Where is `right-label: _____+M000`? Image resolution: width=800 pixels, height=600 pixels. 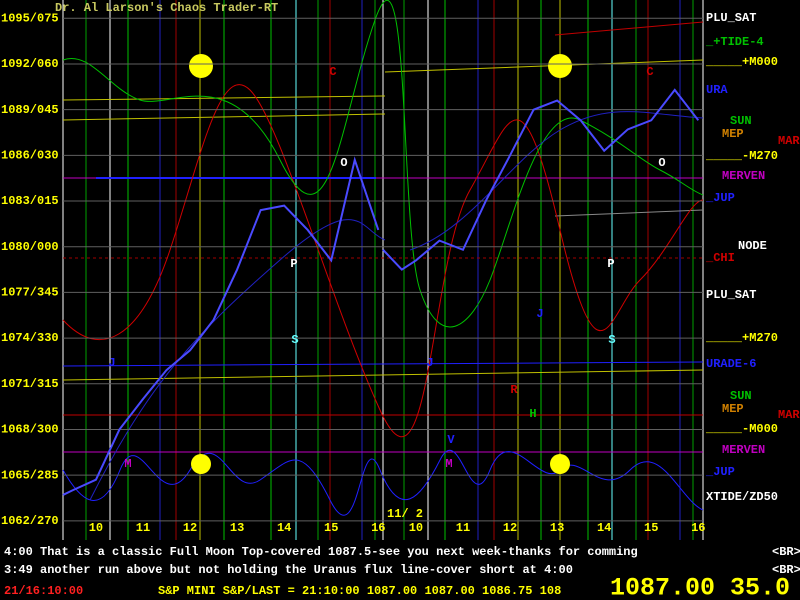 right-label: _____+M000 is located at coordinates (741, 62).